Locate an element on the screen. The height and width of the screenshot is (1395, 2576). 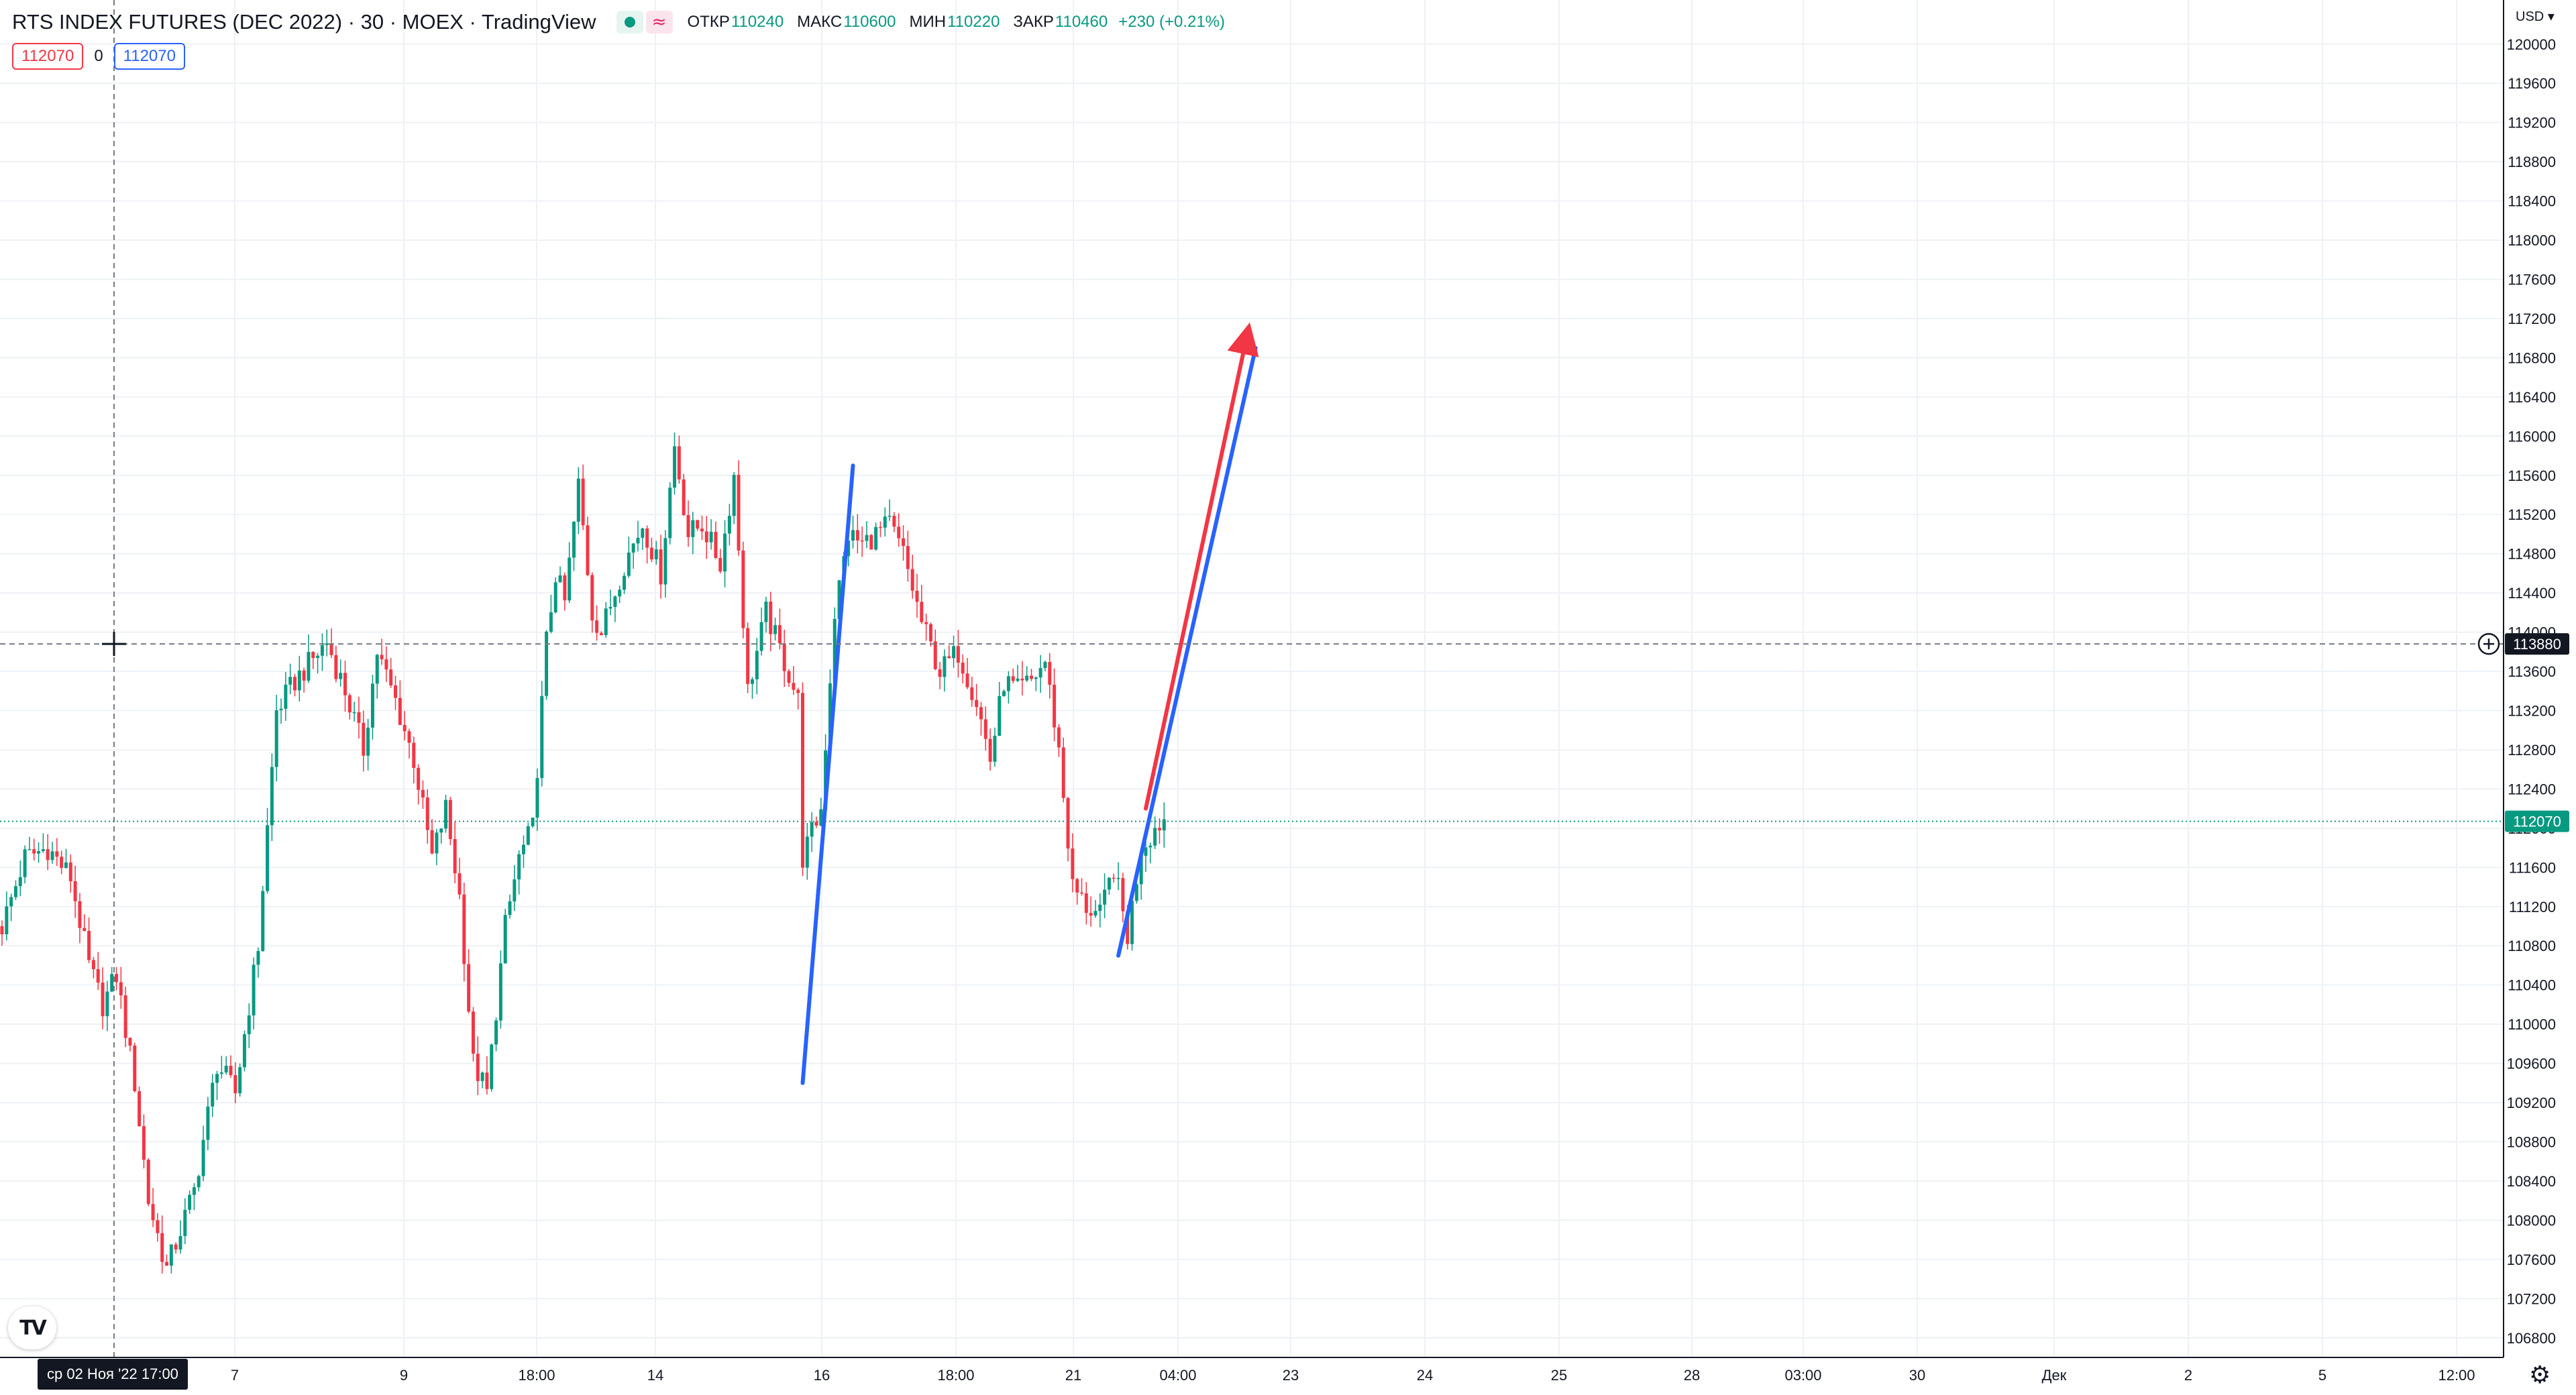
currency-selector: USD ▾ is located at coordinates (2535, 16).